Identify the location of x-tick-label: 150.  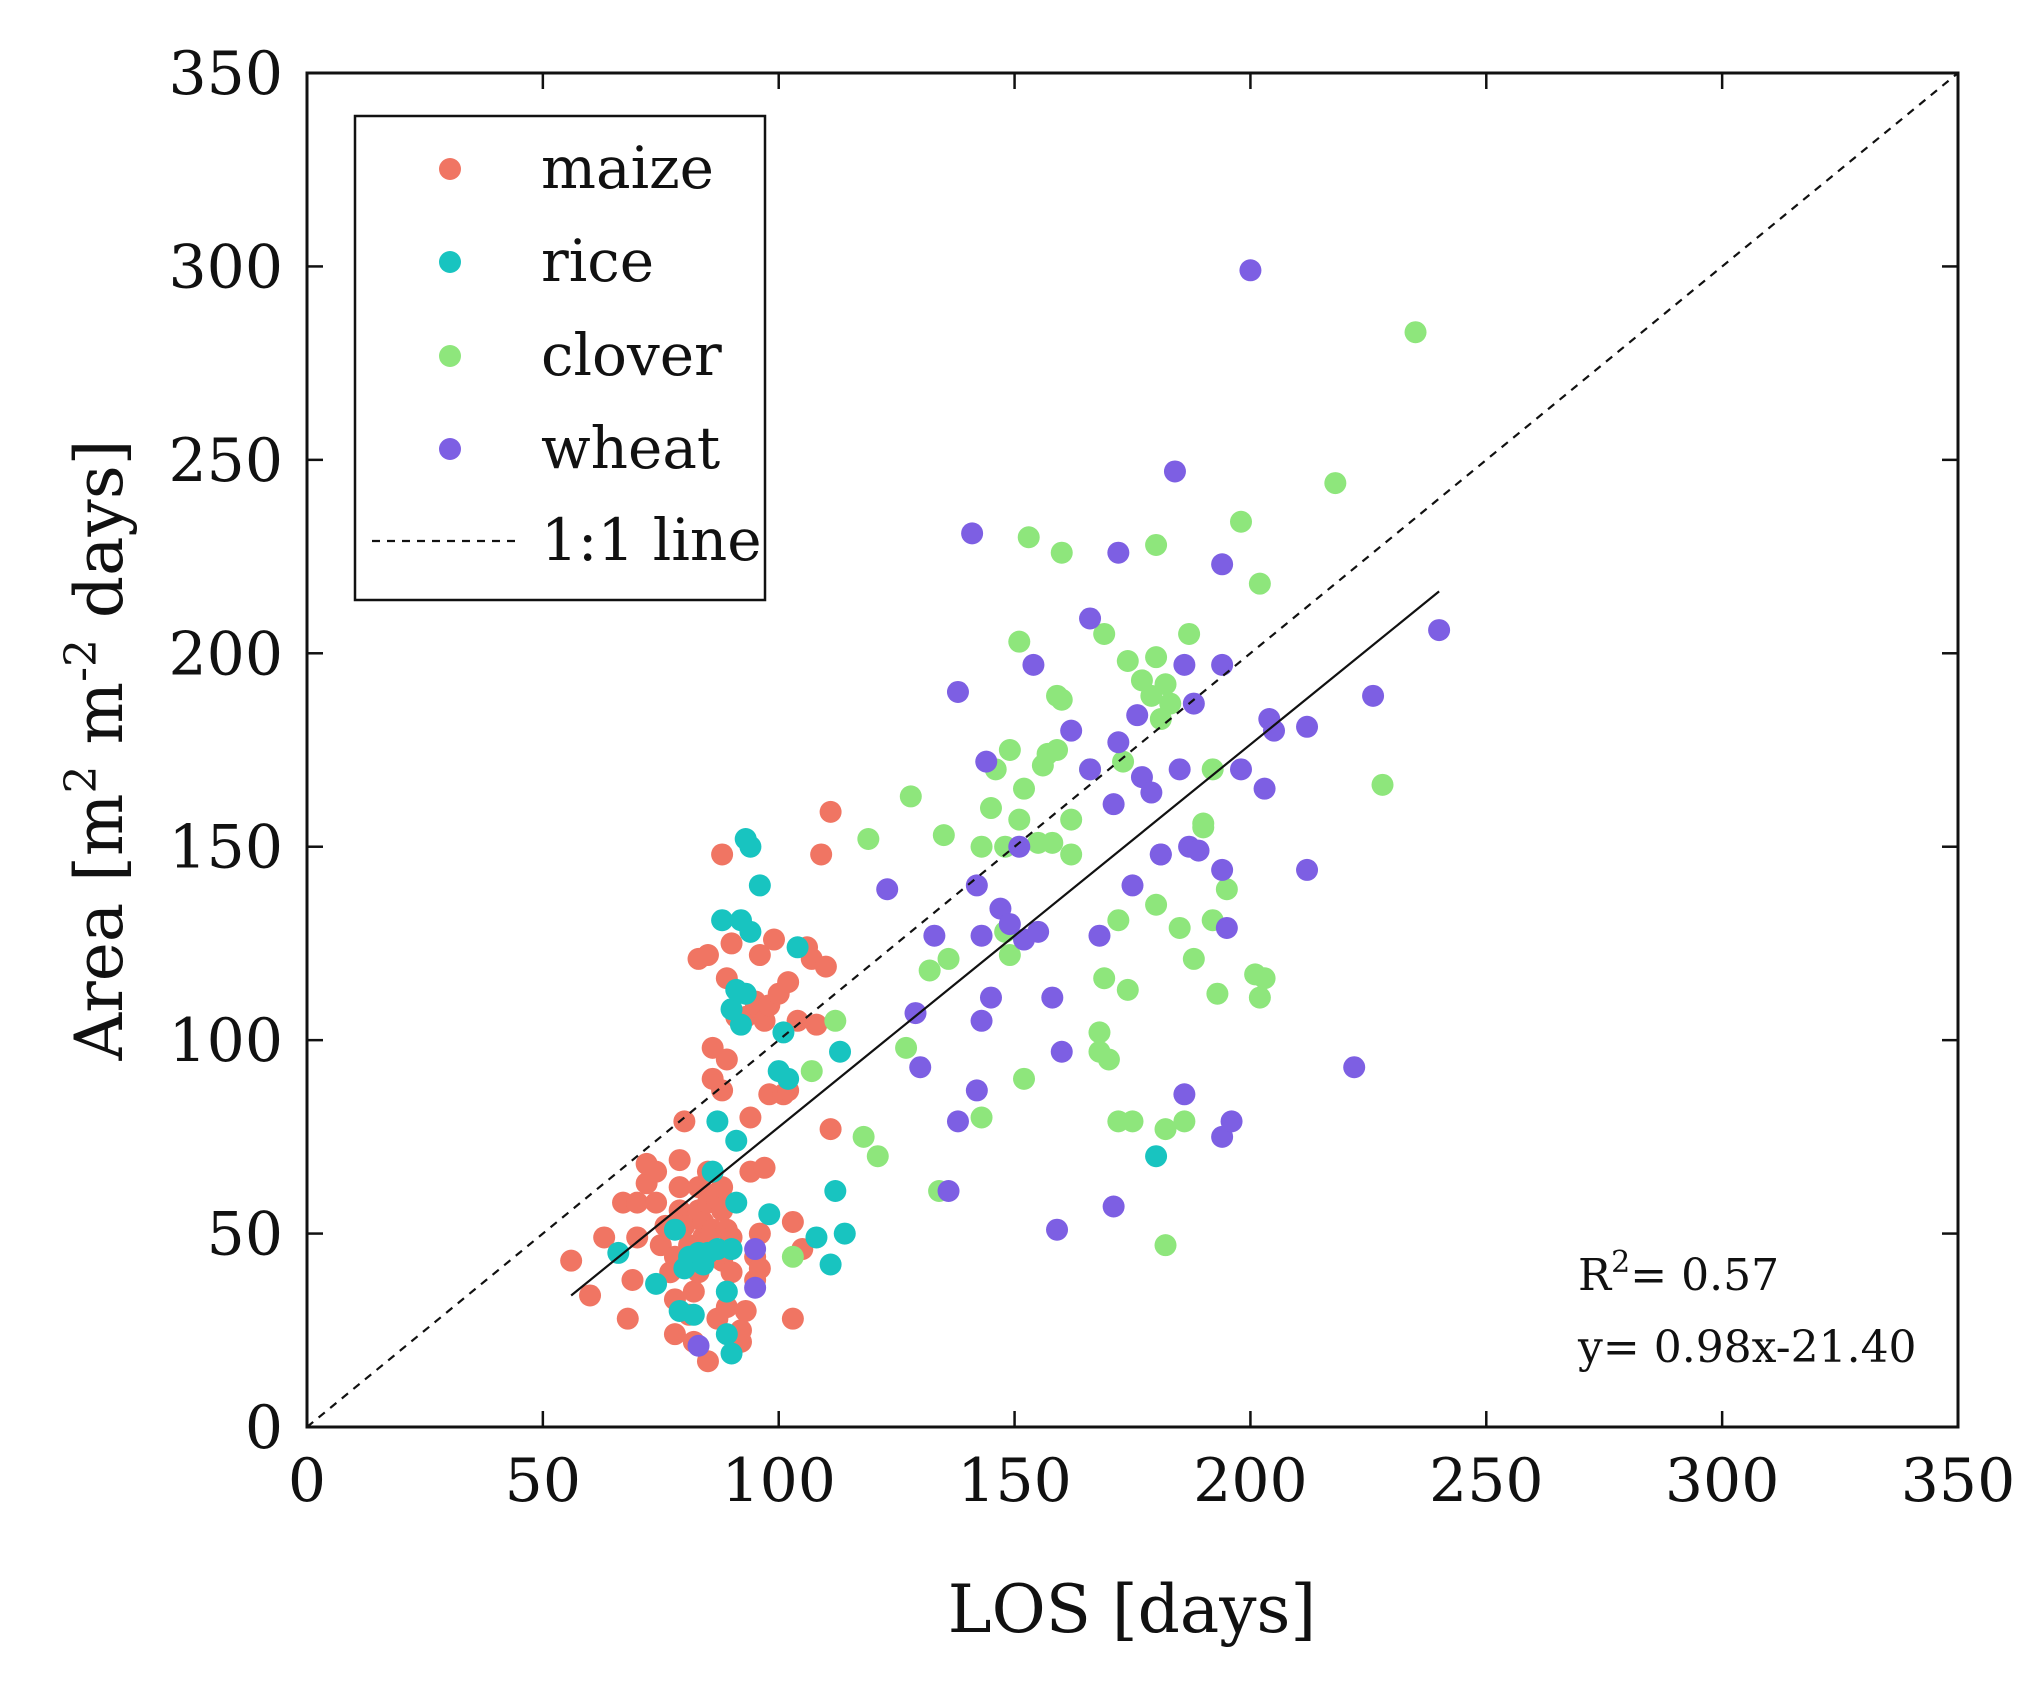
(1014, 1481).